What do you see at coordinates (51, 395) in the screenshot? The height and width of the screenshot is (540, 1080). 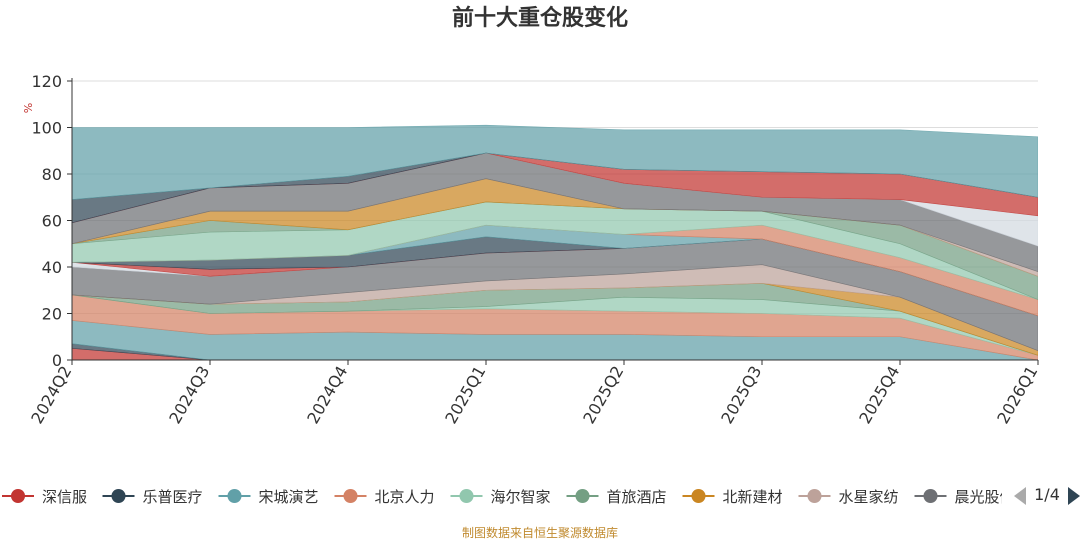 I see `x-tick-label-0: 2024Q2` at bounding box center [51, 395].